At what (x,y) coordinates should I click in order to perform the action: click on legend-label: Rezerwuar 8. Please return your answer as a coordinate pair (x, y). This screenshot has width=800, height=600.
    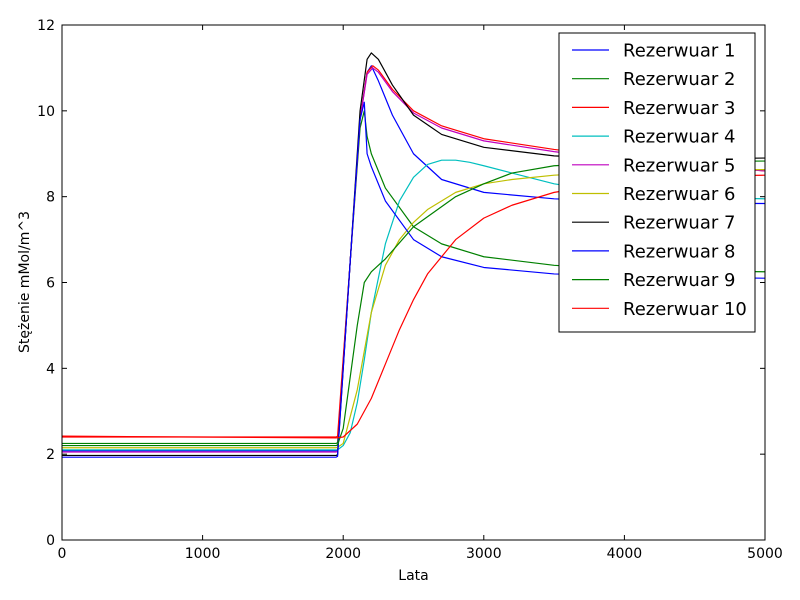
    Looking at the image, I should click on (679, 251).